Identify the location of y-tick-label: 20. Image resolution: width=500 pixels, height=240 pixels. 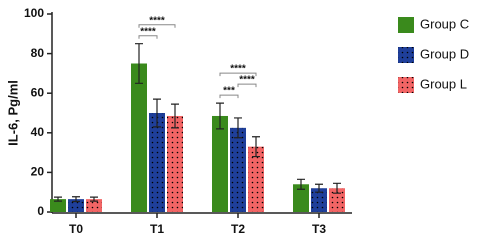
(38, 172).